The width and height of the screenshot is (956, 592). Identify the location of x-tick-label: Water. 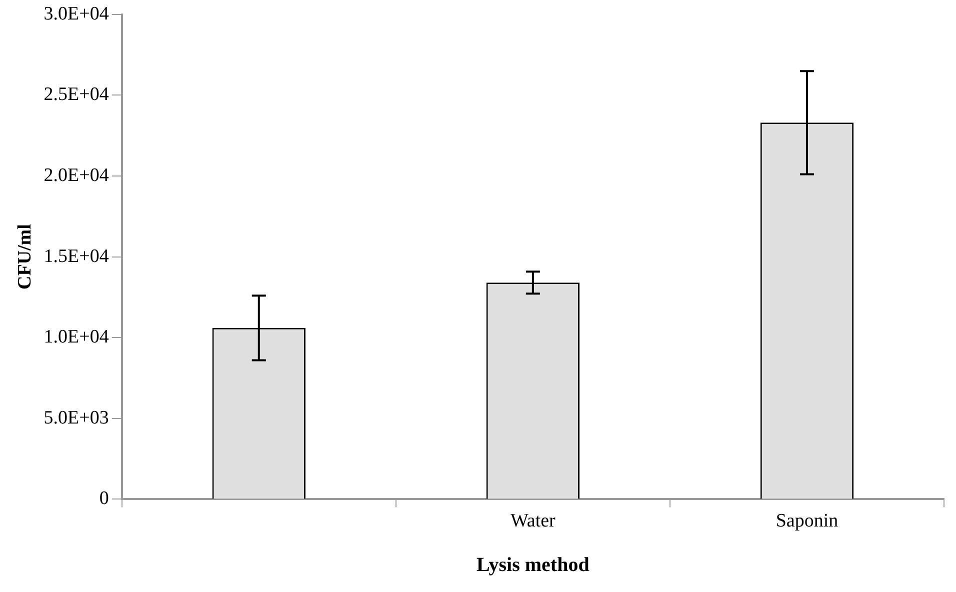
(533, 521).